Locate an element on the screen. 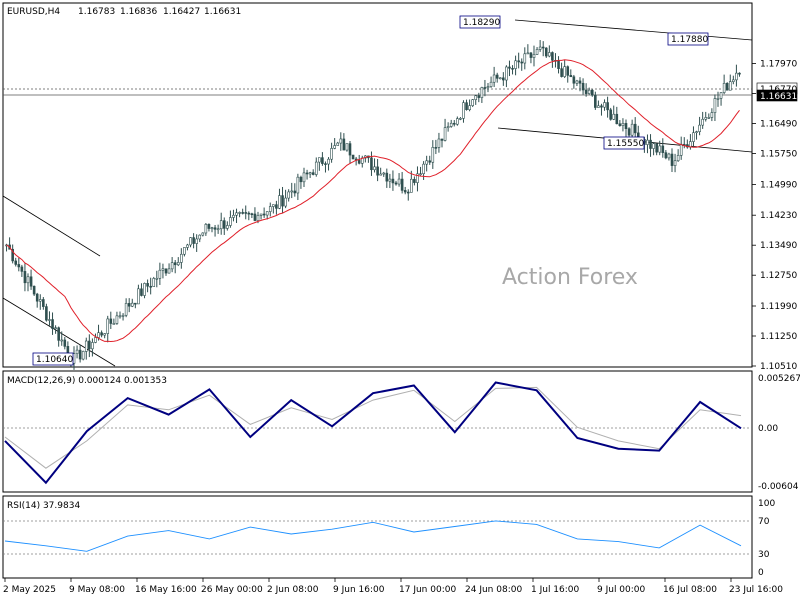 Image resolution: width=800 pixels, height=600 pixels. time-tick-label: 2 Jun 08:00 is located at coordinates (293, 590).